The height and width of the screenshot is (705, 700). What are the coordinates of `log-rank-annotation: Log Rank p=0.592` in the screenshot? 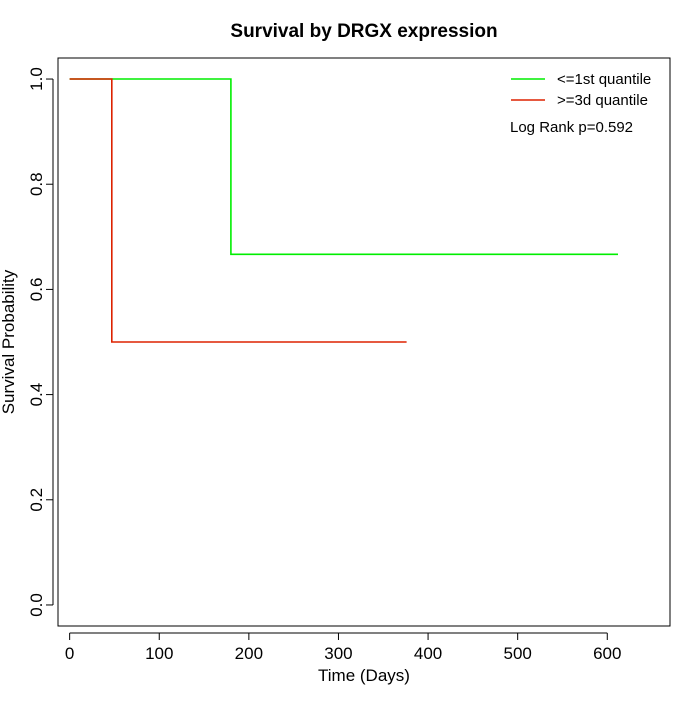 It's located at (571, 127).